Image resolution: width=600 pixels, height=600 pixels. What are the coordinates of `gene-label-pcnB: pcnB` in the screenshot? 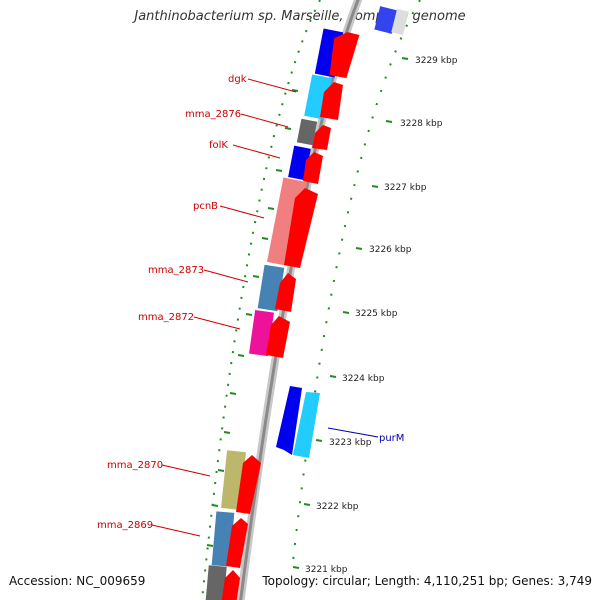 It's located at (205, 206).